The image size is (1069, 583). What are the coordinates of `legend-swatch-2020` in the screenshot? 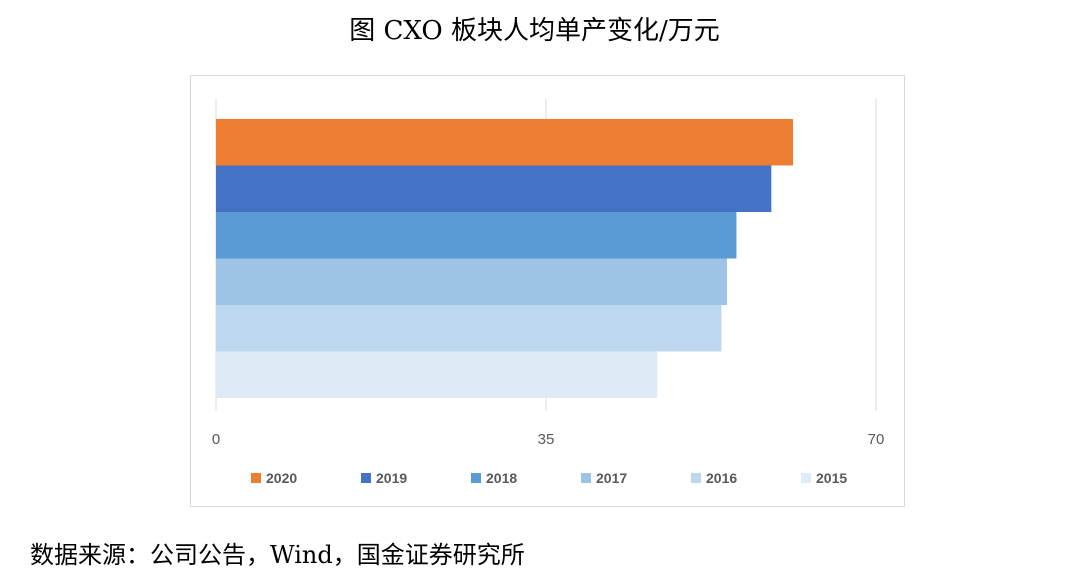 It's located at (256, 478).